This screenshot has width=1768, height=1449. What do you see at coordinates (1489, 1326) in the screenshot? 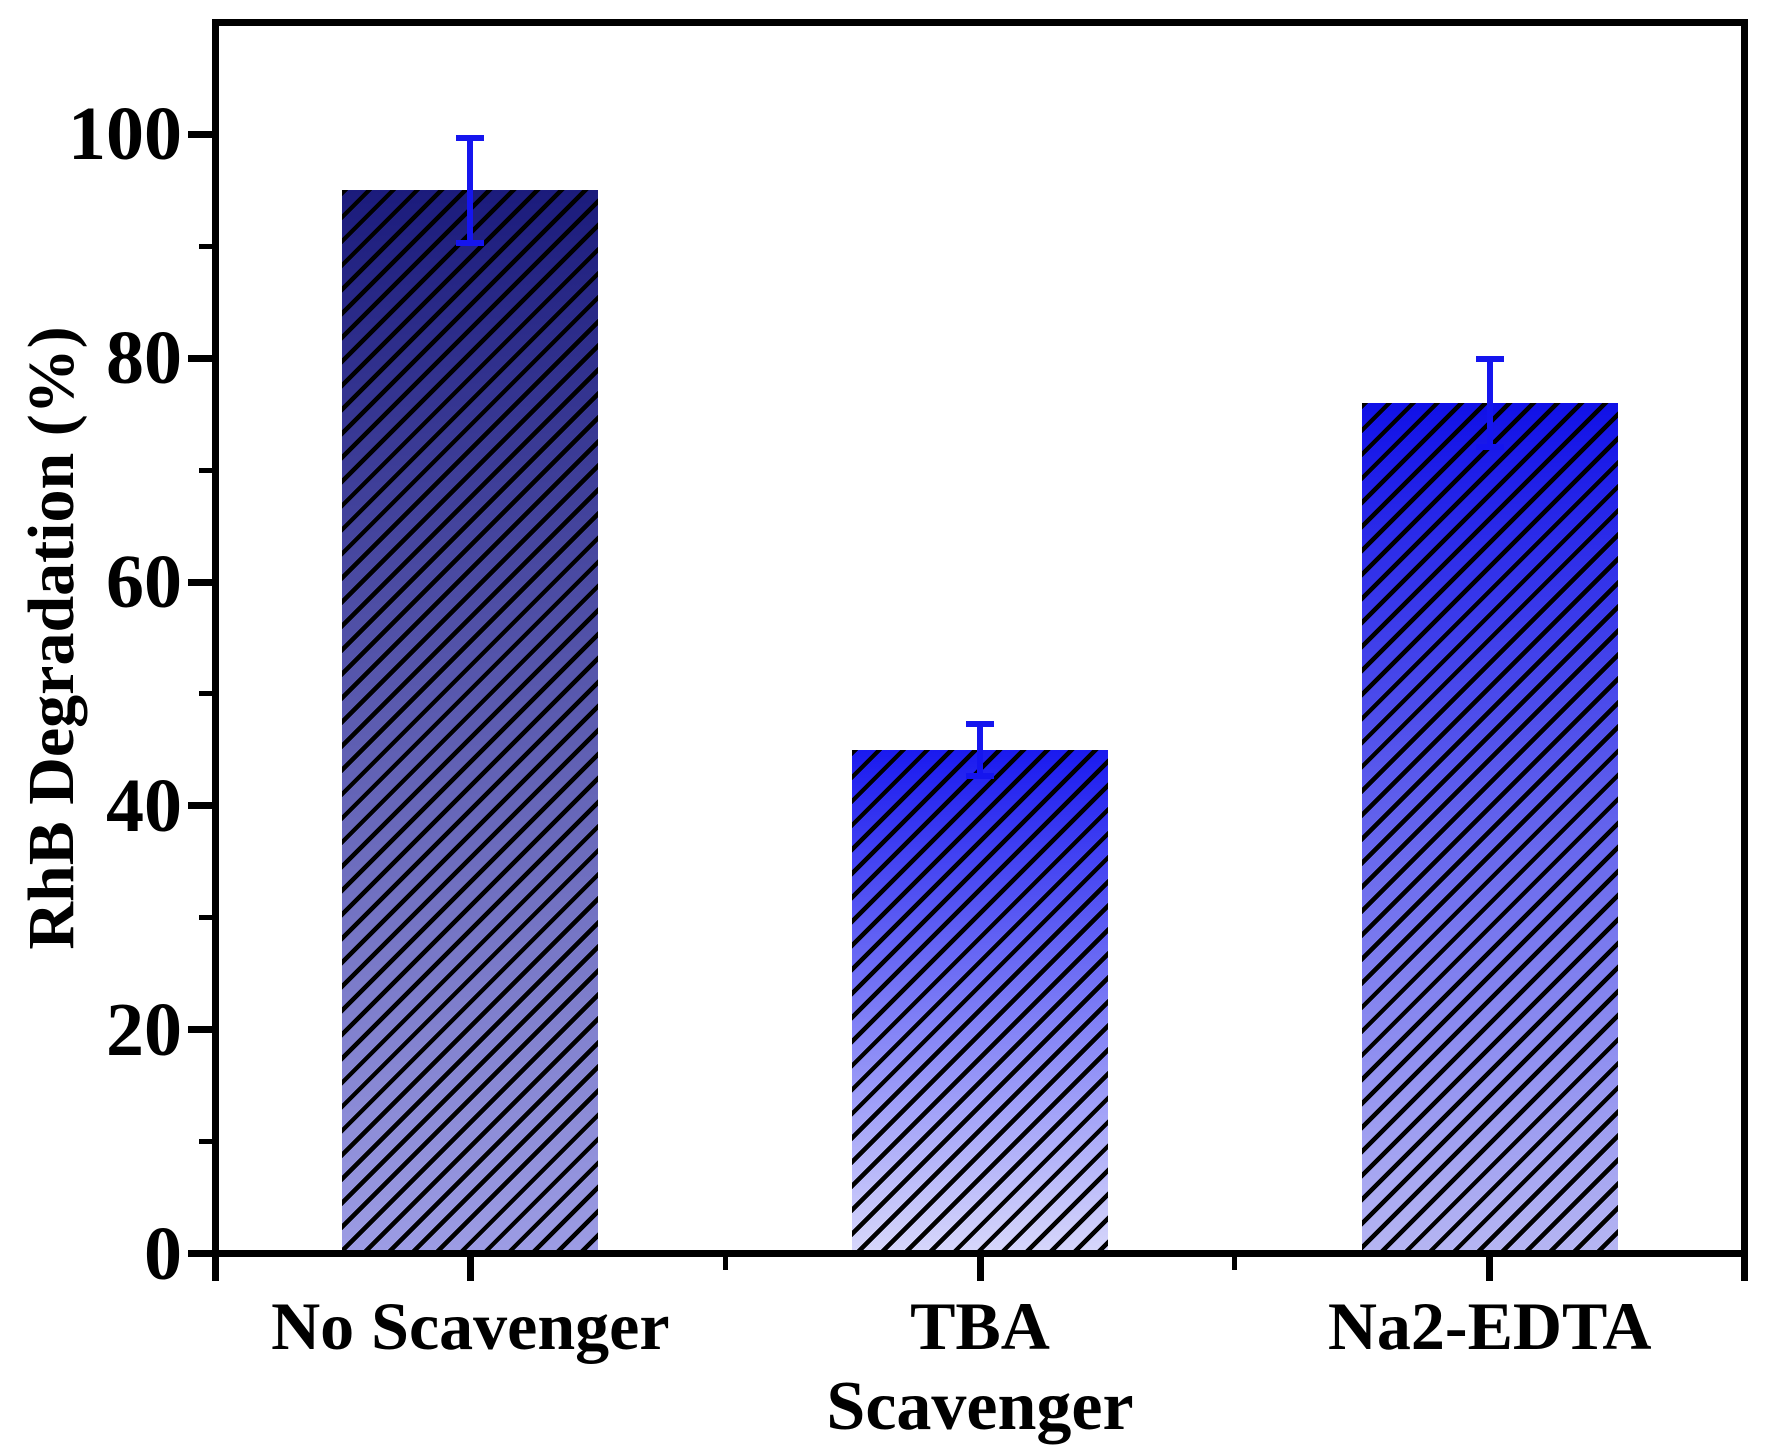
I see `x-tick-label-2: Na2-EDTA` at bounding box center [1489, 1326].